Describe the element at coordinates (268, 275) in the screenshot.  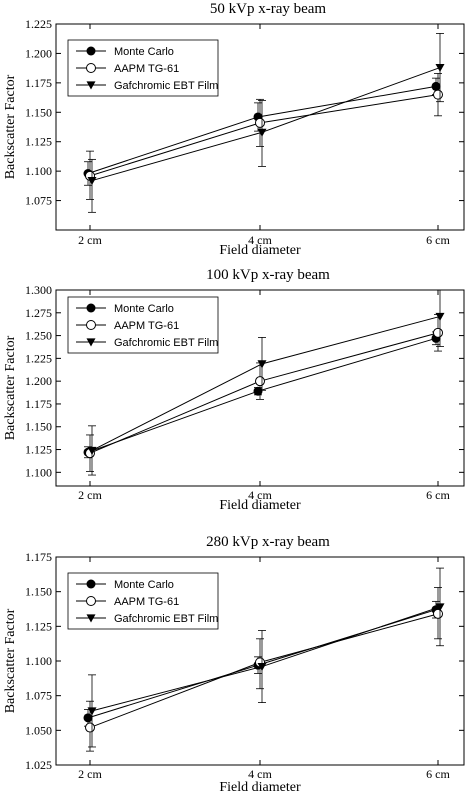
I see `chart-title: 100 kVp x-ray beam` at that location.